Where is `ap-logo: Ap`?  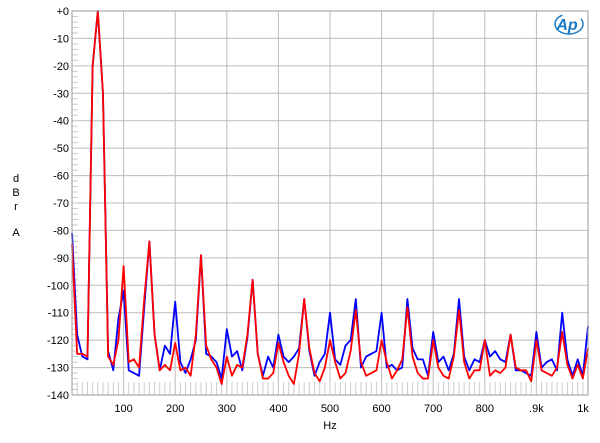 ap-logo: Ap is located at coordinates (569, 24).